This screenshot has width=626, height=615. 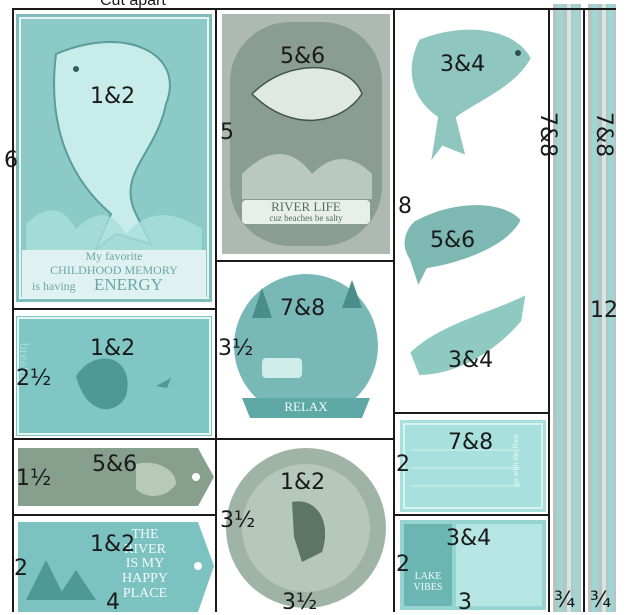 I want to click on relax-banner: RELAX, so click(x=306, y=406).